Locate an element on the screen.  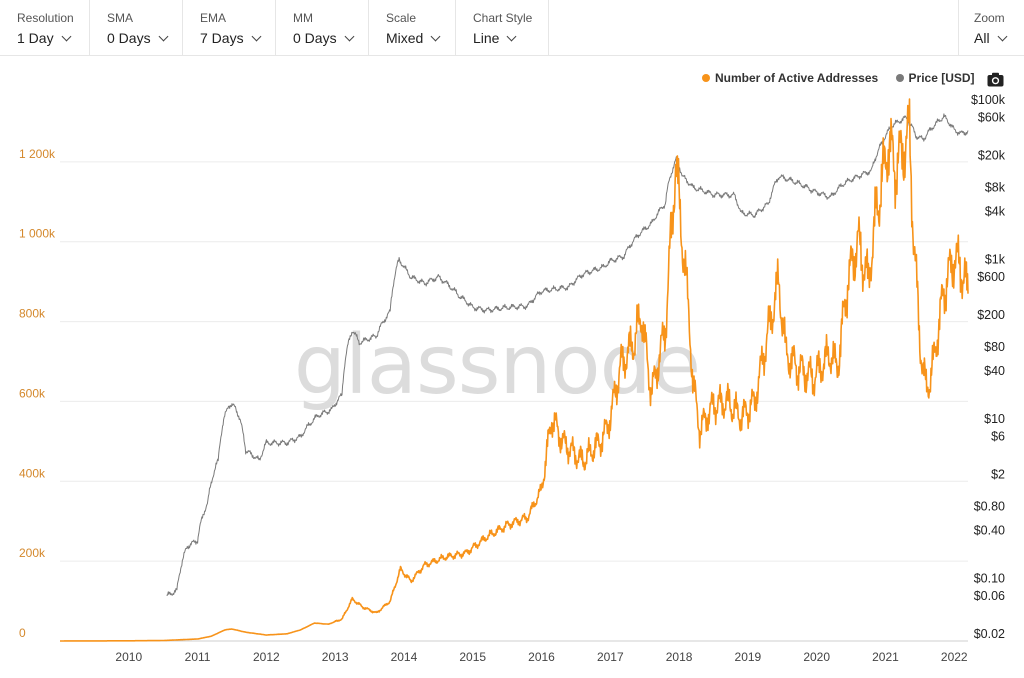
chart-style-dropdown: Chart Style Line is located at coordinates (502, 28).